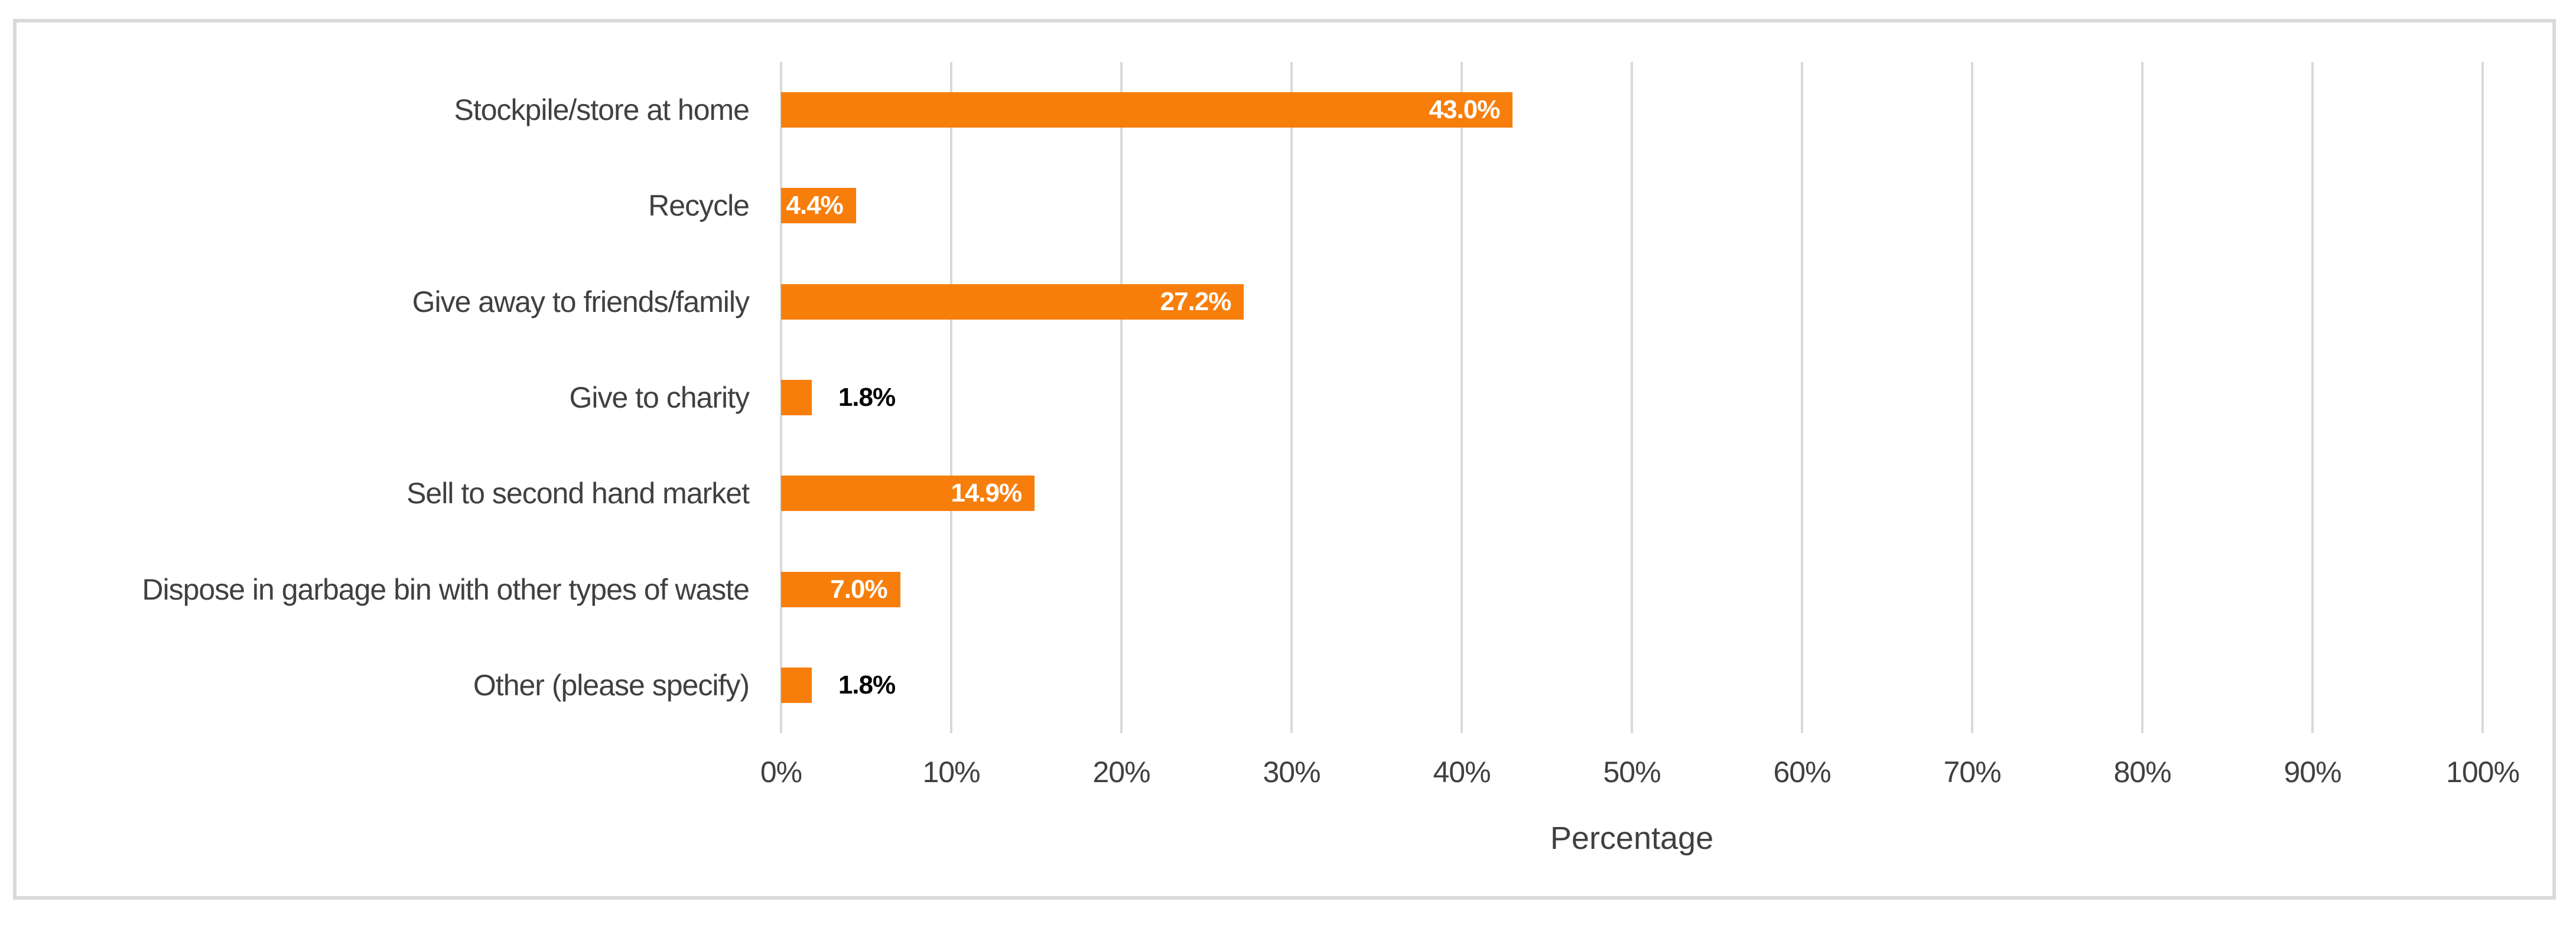 Image resolution: width=2576 pixels, height=931 pixels. Describe the element at coordinates (815, 206) in the screenshot. I see `value-label: 4.4%` at that location.